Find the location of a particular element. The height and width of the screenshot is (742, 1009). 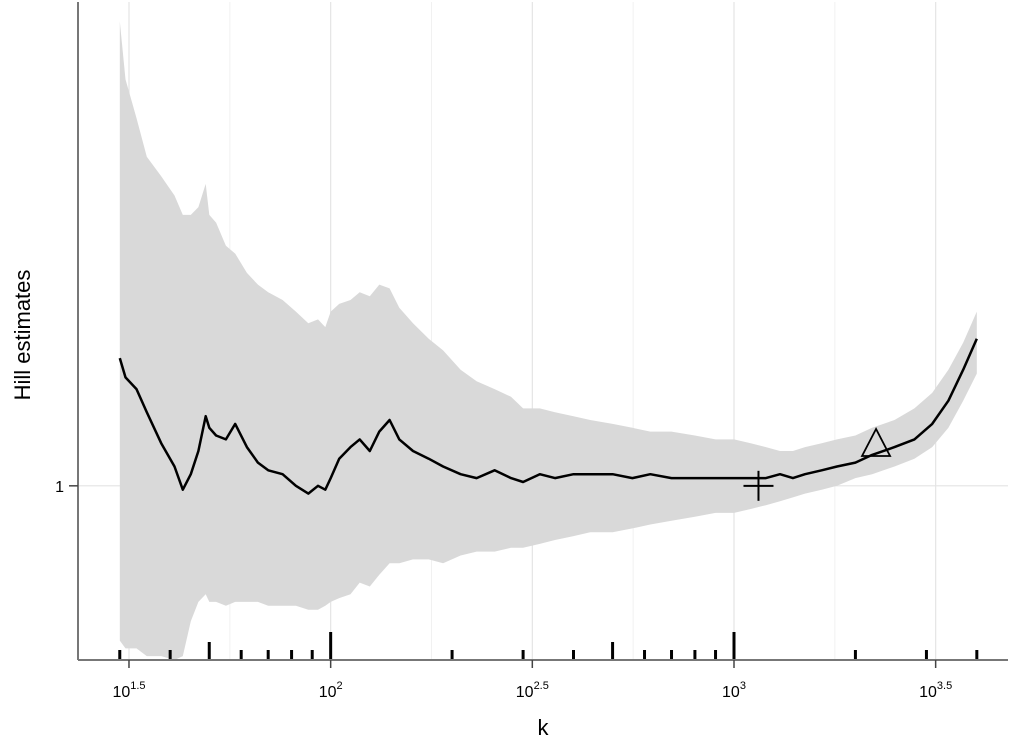

plus-marker is located at coordinates (758, 485).